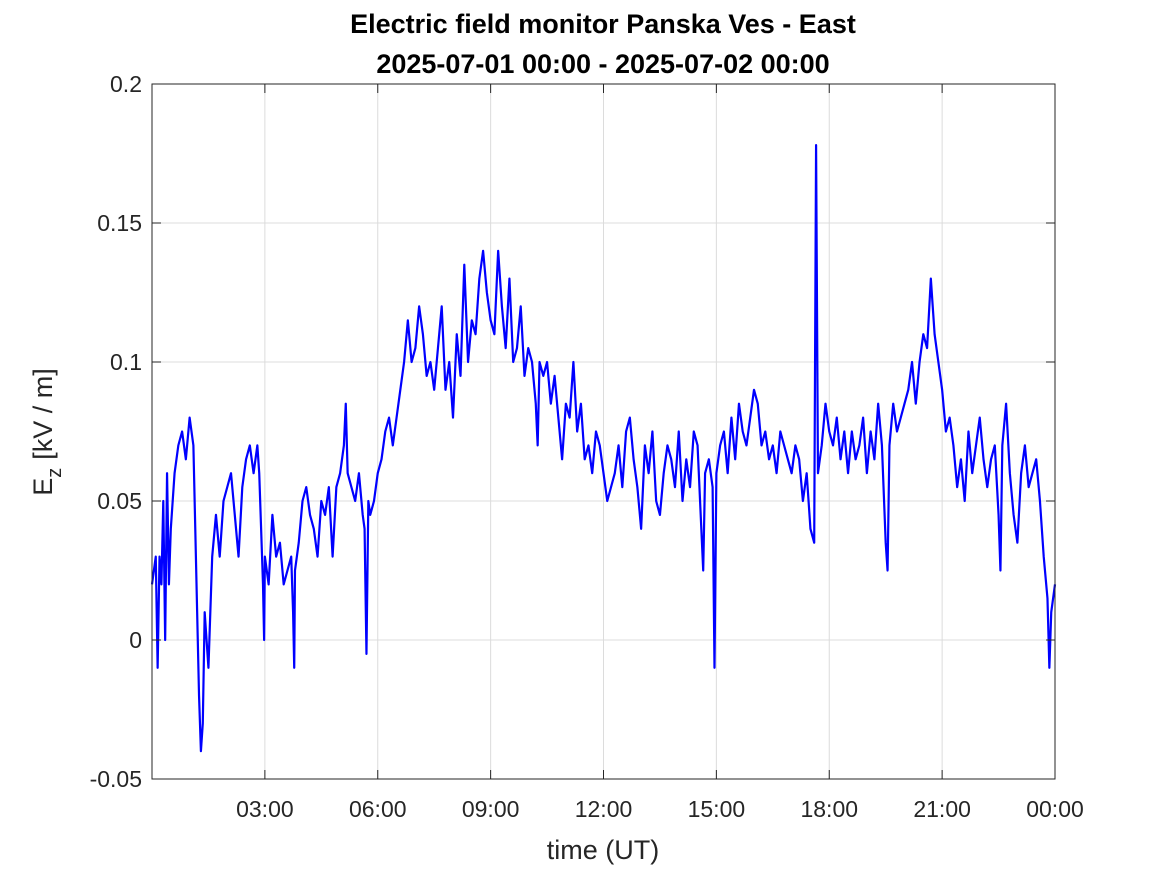 The image size is (1167, 875). What do you see at coordinates (942, 809) in the screenshot?
I see `x-tick-label: 21:00` at bounding box center [942, 809].